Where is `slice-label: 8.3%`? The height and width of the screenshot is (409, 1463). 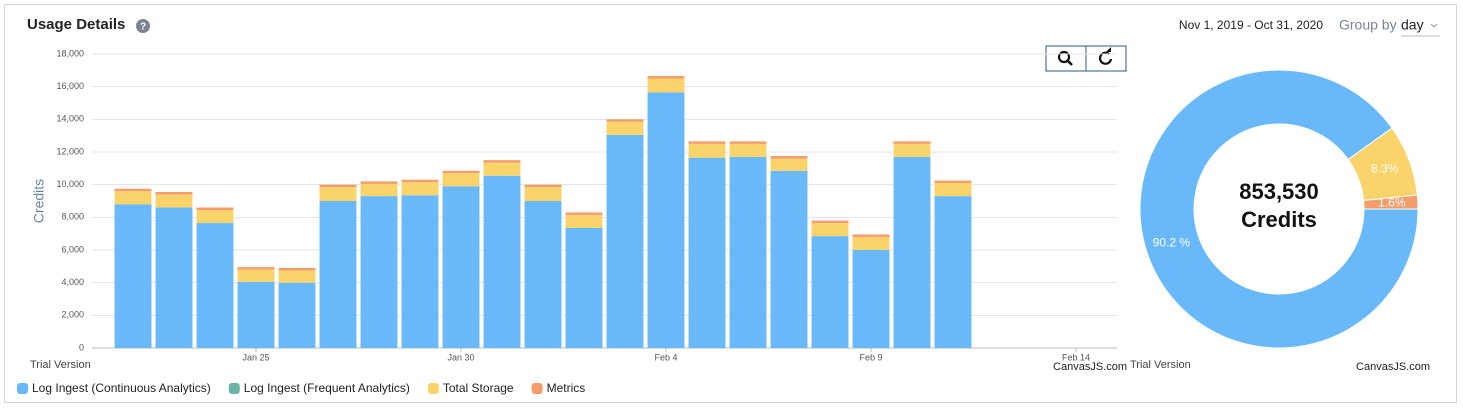 slice-label: 8.3% is located at coordinates (1385, 168).